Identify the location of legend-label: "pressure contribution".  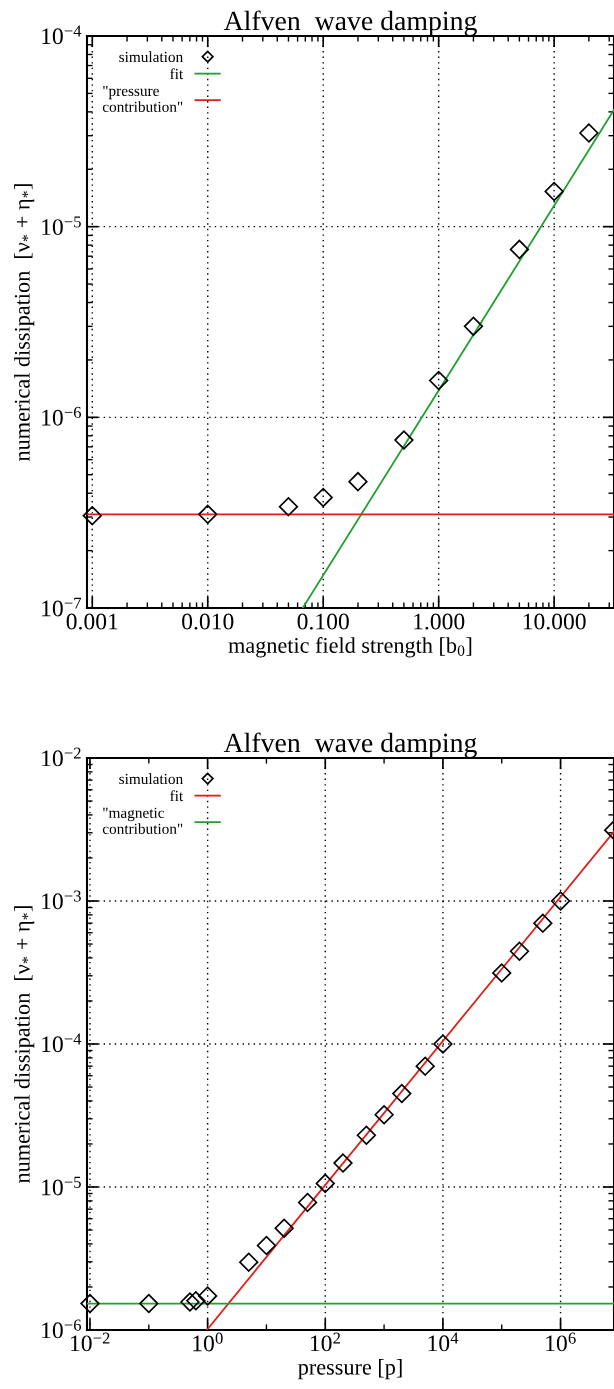
(142, 99).